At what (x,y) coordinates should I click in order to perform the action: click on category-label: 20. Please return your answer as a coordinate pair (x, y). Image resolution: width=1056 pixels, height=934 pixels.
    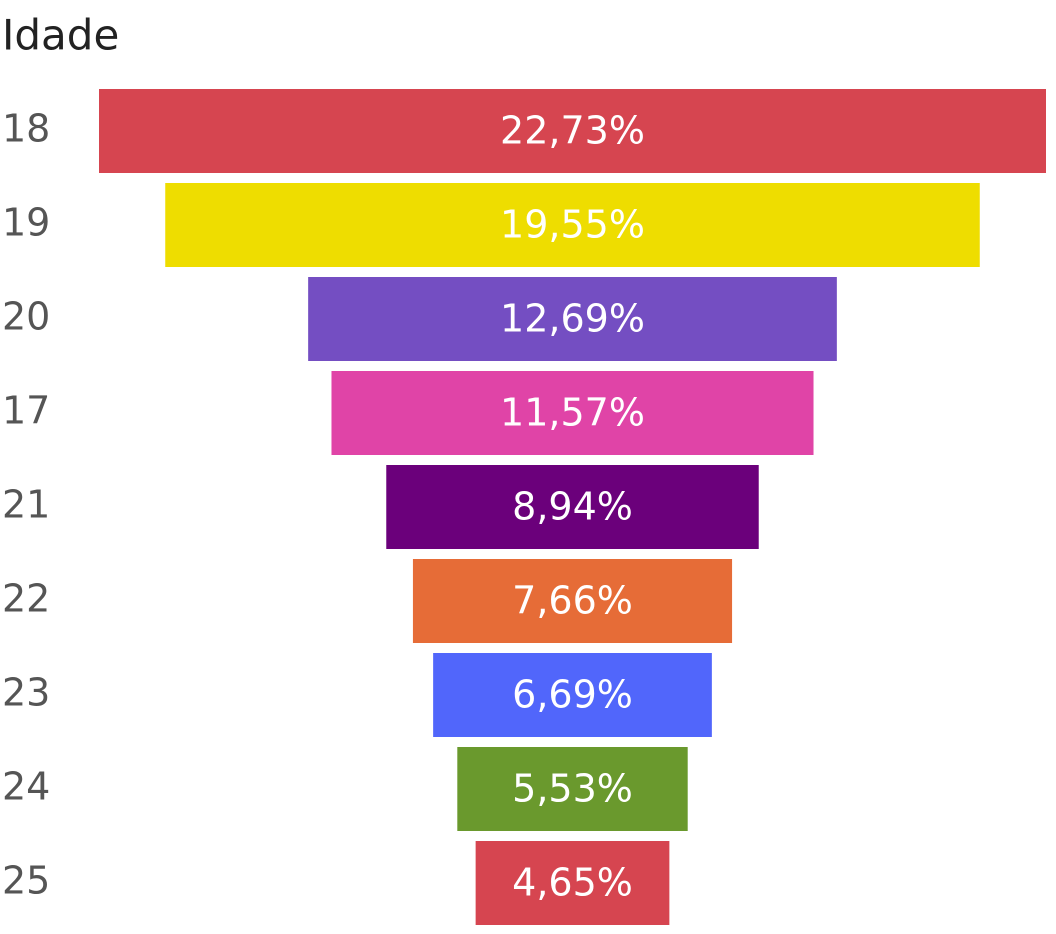
    Looking at the image, I should click on (26, 317).